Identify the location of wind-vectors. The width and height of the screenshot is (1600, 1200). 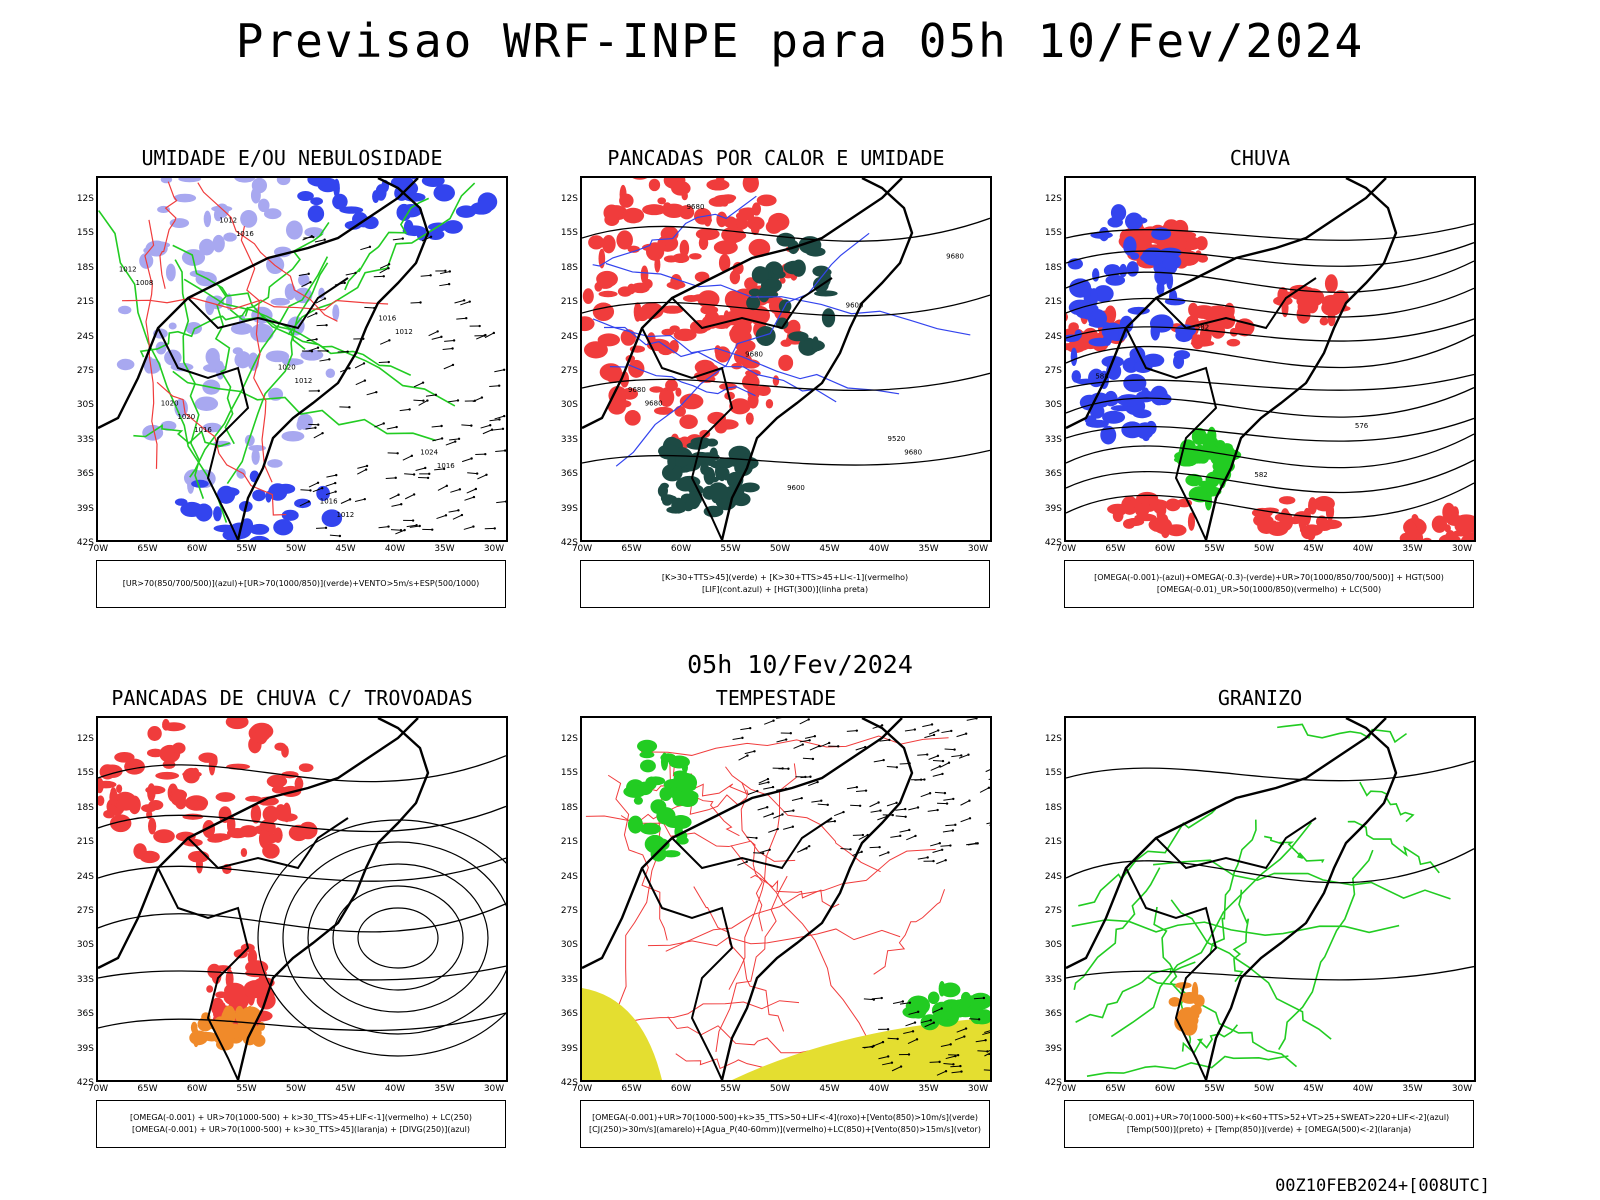
(402, 386).